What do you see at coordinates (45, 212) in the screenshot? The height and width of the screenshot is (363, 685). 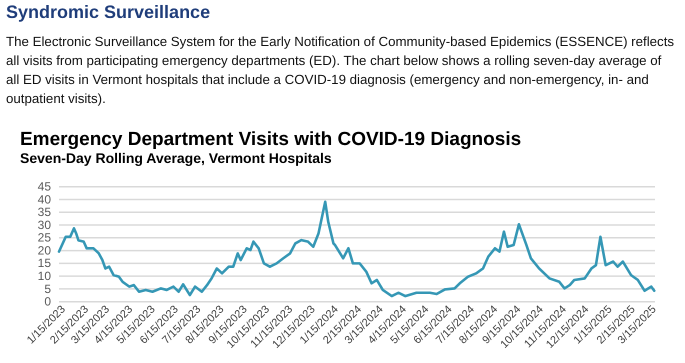 I see `y-tick-label: 35` at bounding box center [45, 212].